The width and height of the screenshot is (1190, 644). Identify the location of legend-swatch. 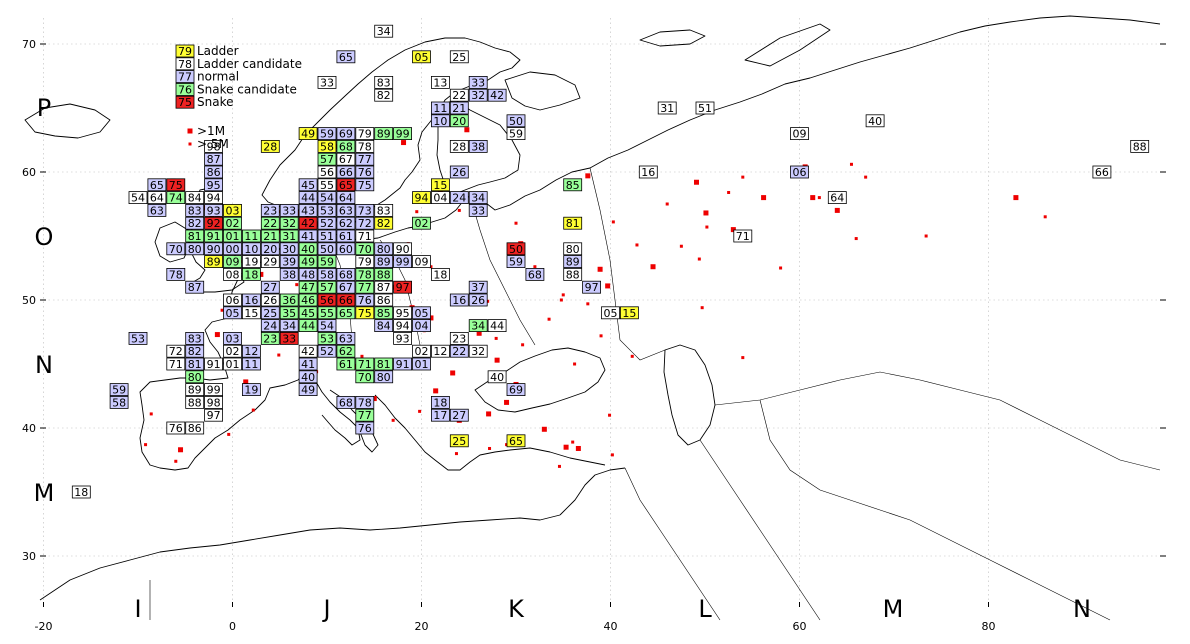
(185, 64).